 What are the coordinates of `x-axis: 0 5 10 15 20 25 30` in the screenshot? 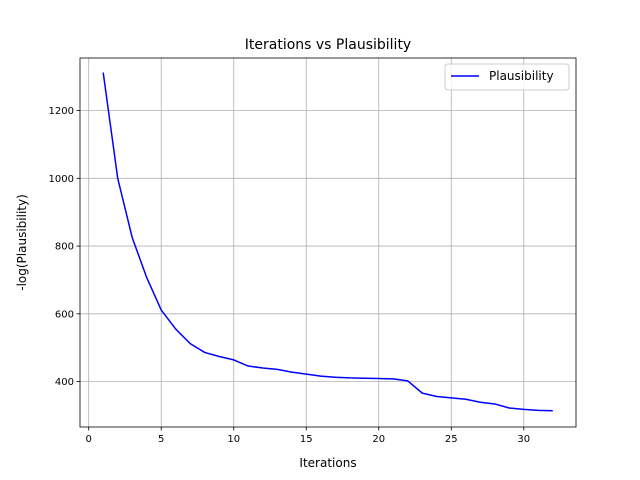 It's located at (308, 436).